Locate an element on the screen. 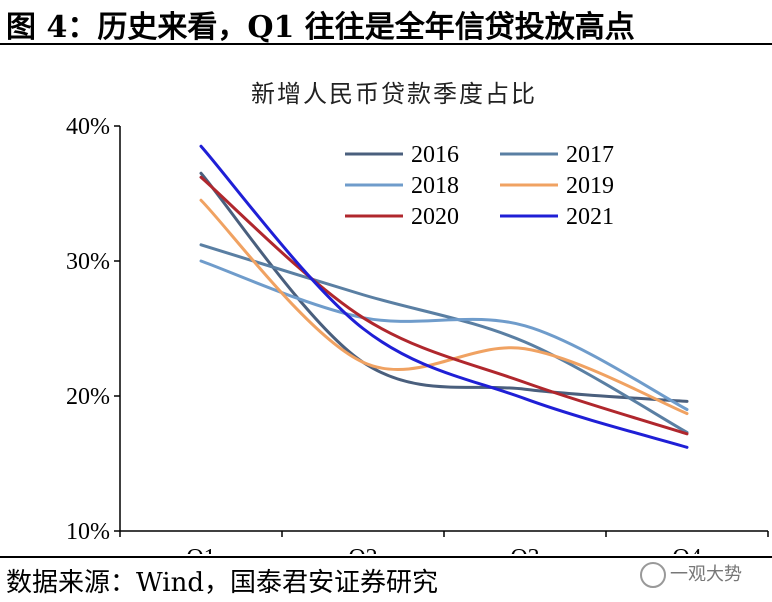 The width and height of the screenshot is (772, 602). legend-label-2018: 2018 is located at coordinates (435, 186).